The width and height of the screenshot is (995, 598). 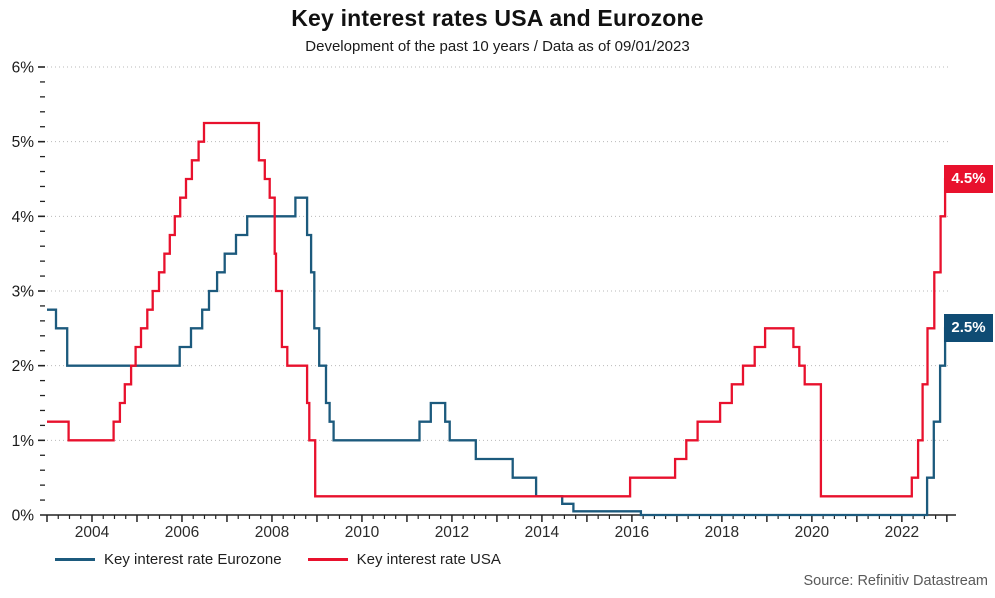 What do you see at coordinates (812, 532) in the screenshot?
I see `x-tick-label: 2020` at bounding box center [812, 532].